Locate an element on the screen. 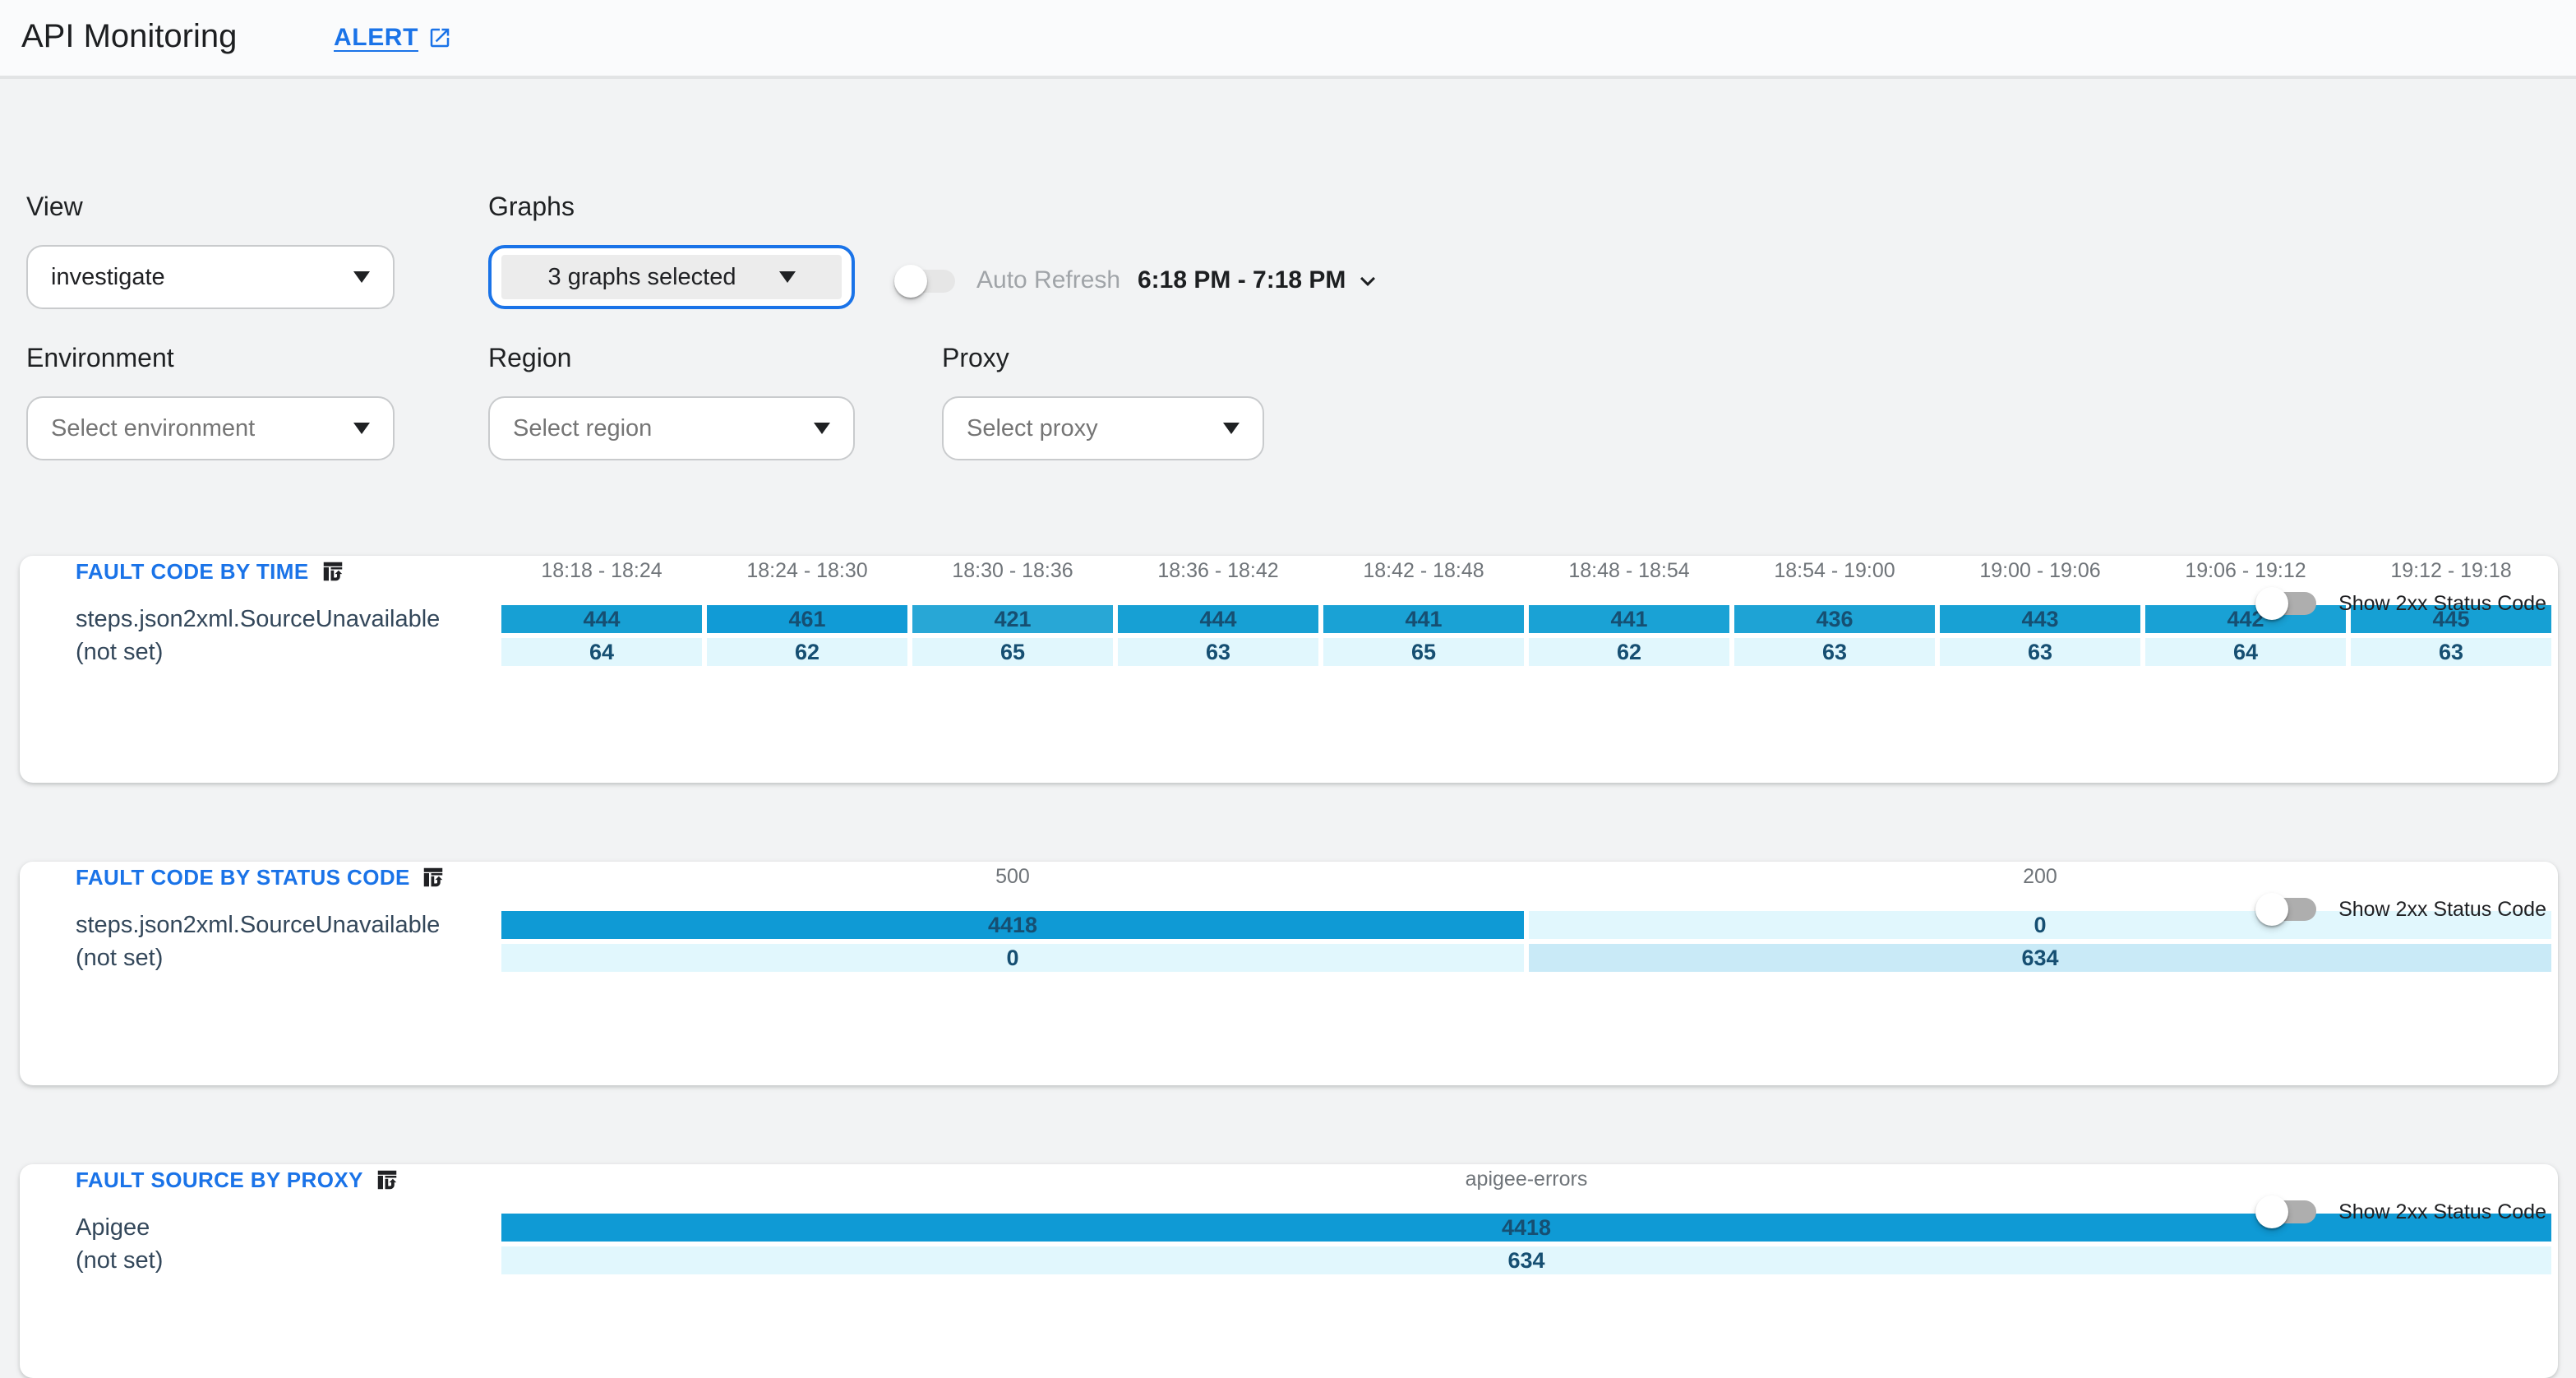 The image size is (2576, 1378). graphs-select: 3 graphs selected is located at coordinates (671, 277).